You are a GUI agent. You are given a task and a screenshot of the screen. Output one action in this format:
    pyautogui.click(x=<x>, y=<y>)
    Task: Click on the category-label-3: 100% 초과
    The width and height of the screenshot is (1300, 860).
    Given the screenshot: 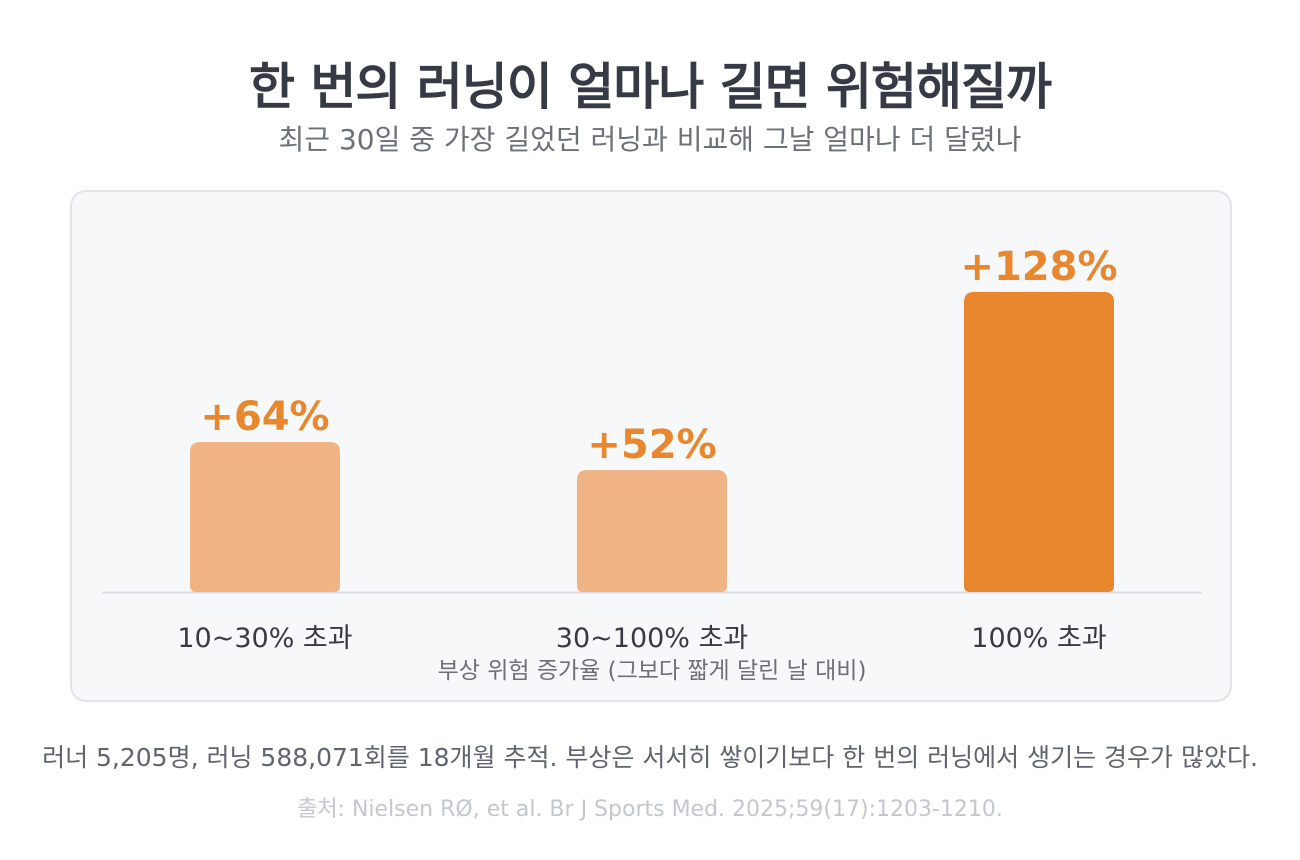 What is the action you would take?
    pyautogui.click(x=1038, y=638)
    